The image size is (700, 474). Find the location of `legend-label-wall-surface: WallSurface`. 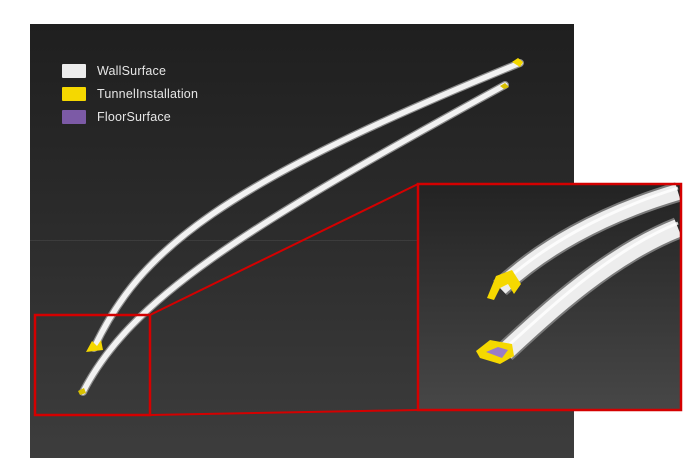

legend-label-wall-surface: WallSurface is located at coordinates (132, 71).